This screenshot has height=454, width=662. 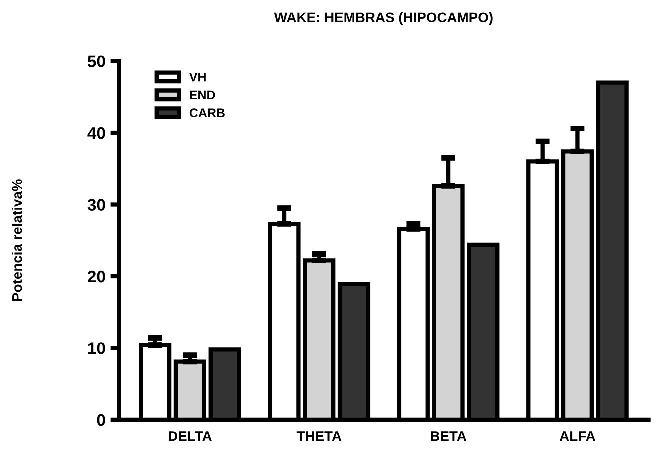 I want to click on x-tick-label: BETA, so click(x=449, y=437).